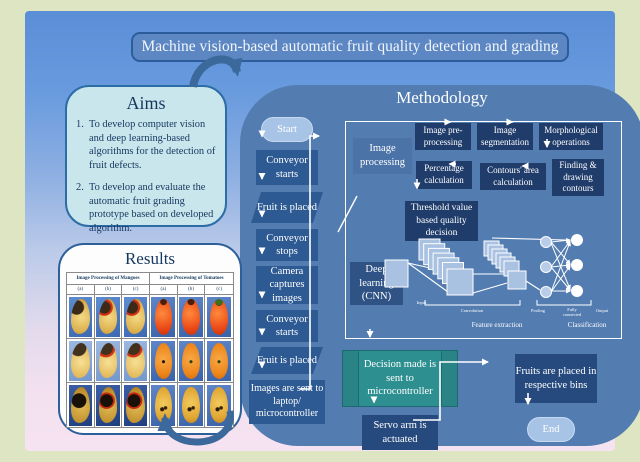 The image size is (640, 462). I want to click on step-threshold-decision: Threshold value based quality decision, so click(441, 221).